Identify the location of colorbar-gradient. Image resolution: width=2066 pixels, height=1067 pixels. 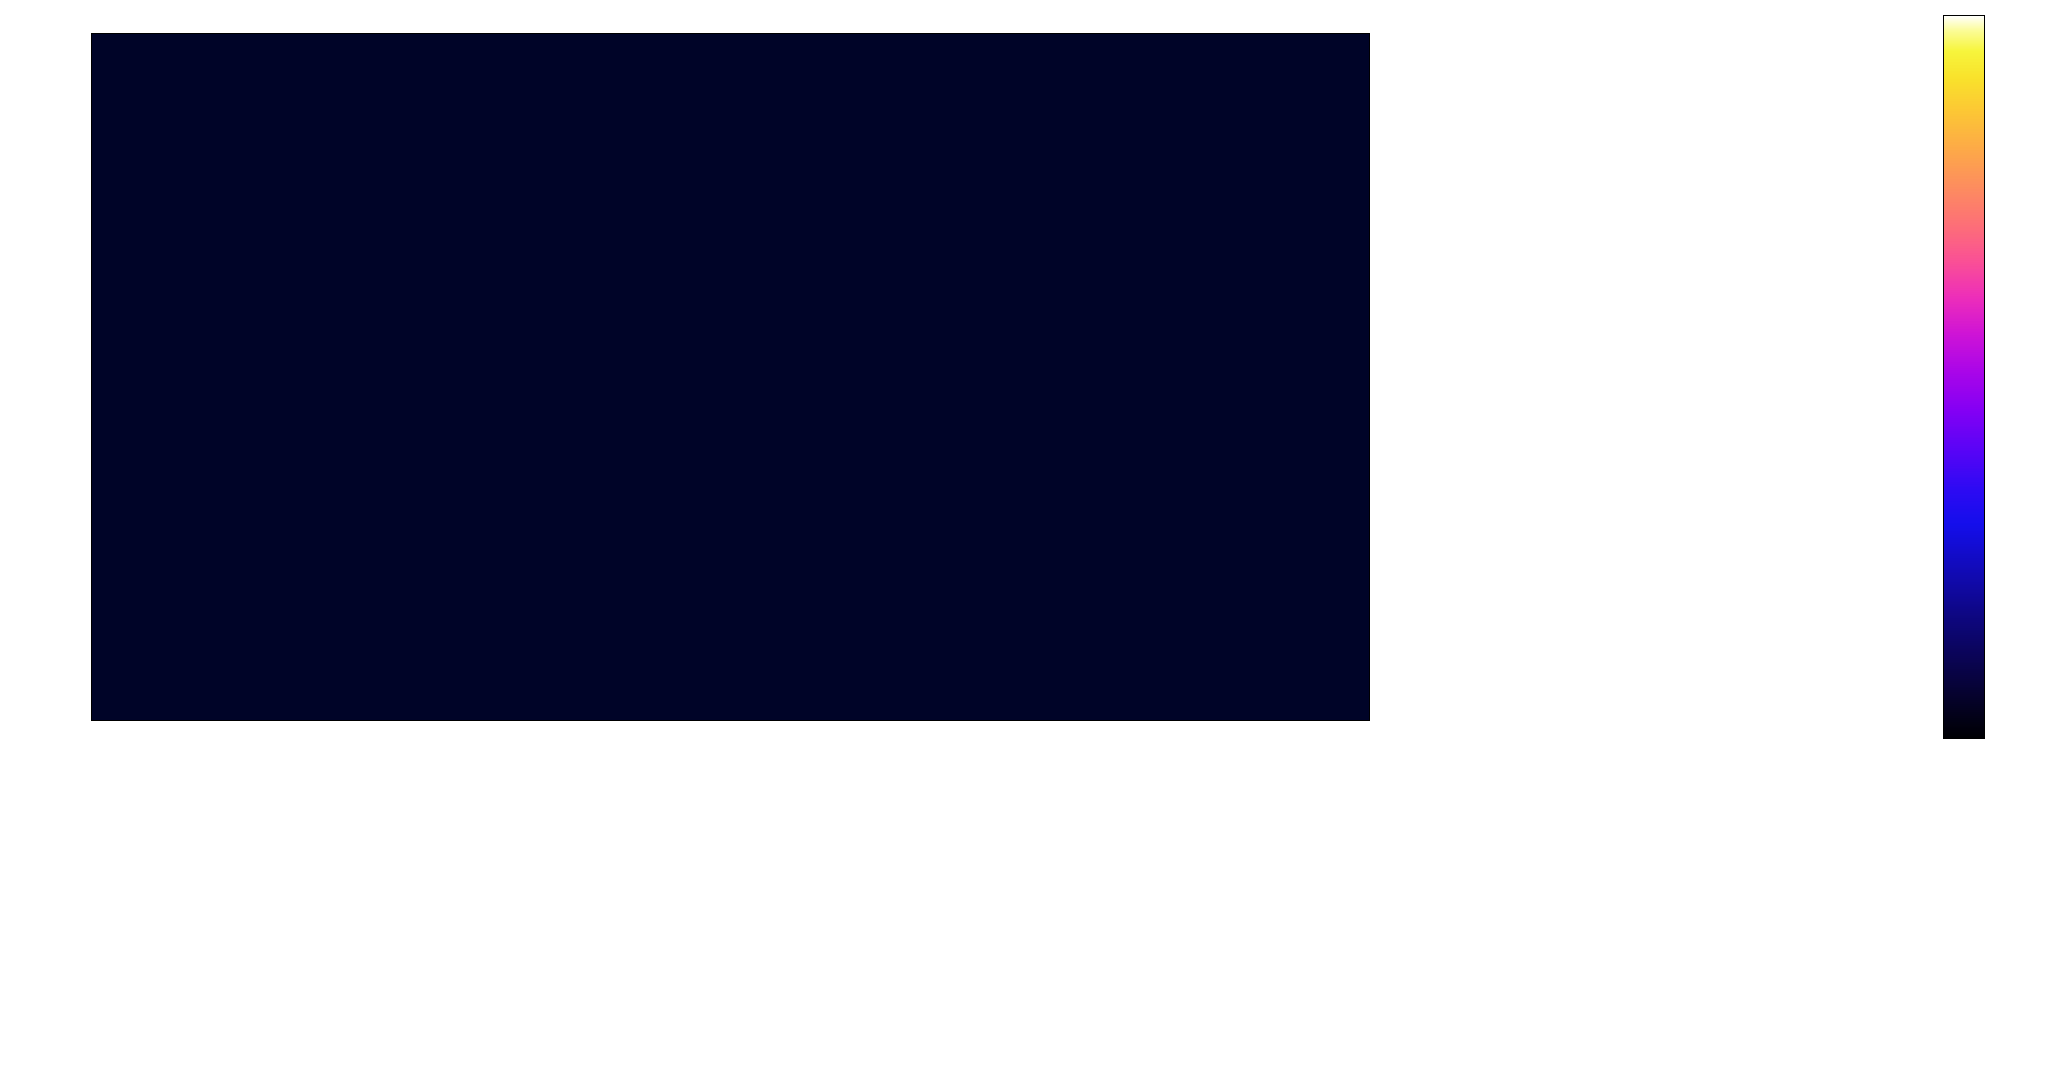
(1964, 377).